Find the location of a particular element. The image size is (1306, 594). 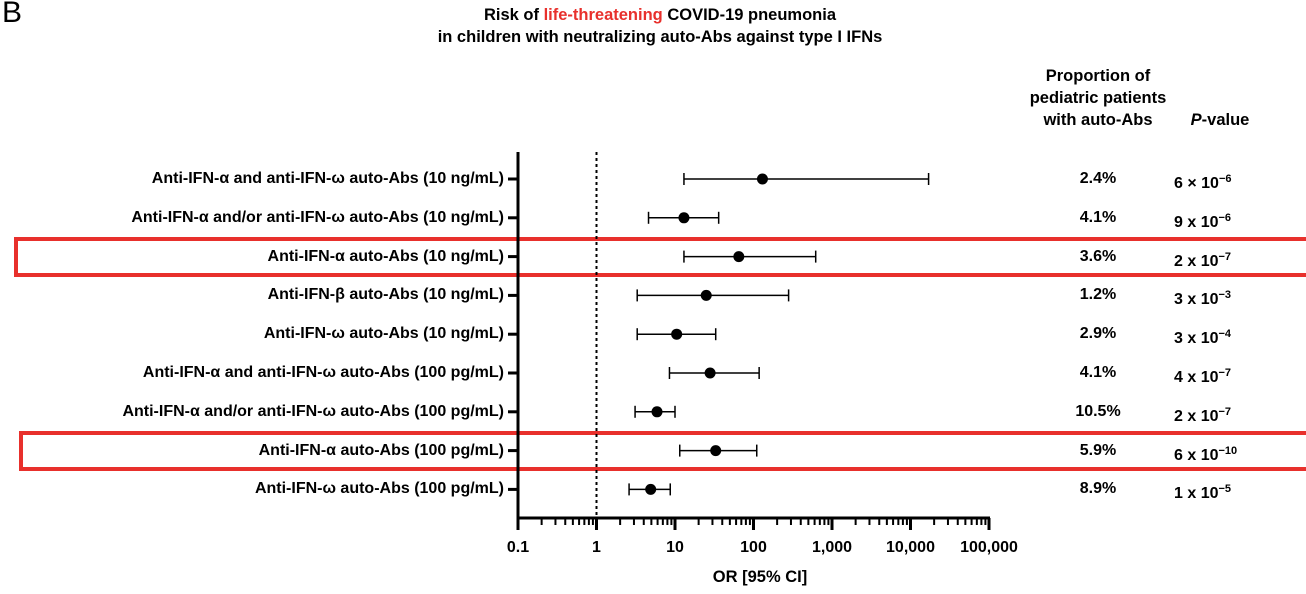

x-tick-label: 0.1 is located at coordinates (518, 547).